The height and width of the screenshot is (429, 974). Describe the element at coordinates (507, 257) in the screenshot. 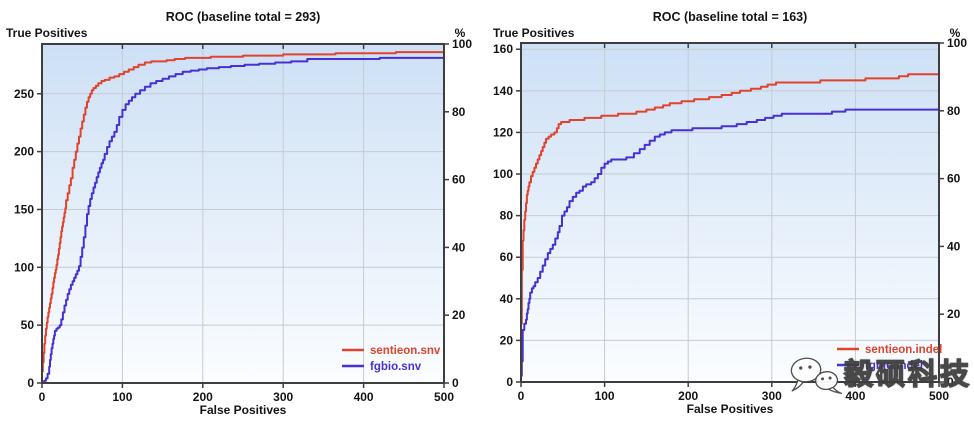

I see `y-tick-label: 60` at that location.